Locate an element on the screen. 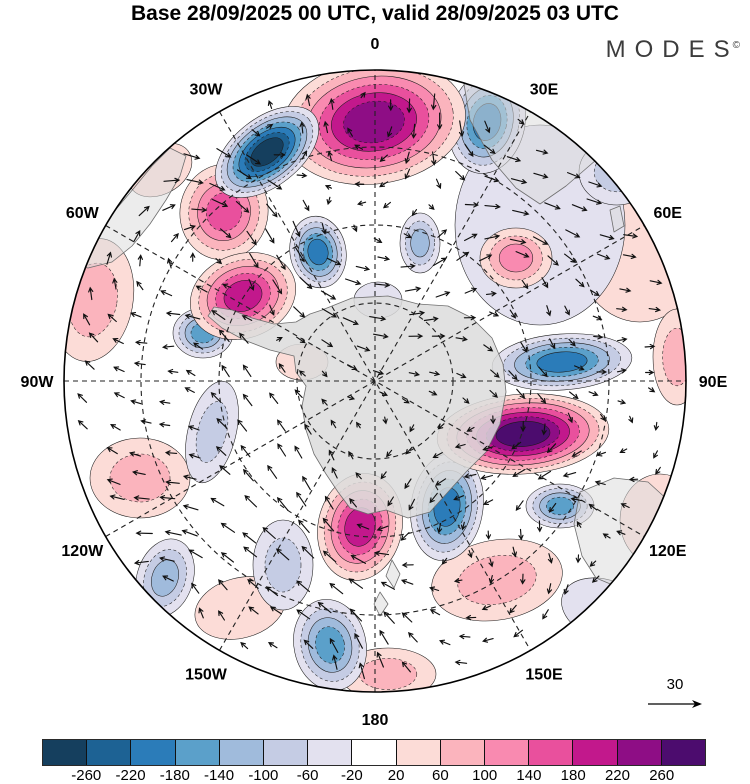 The image size is (750, 784). longitude-label-0: 0 is located at coordinates (375, 44).